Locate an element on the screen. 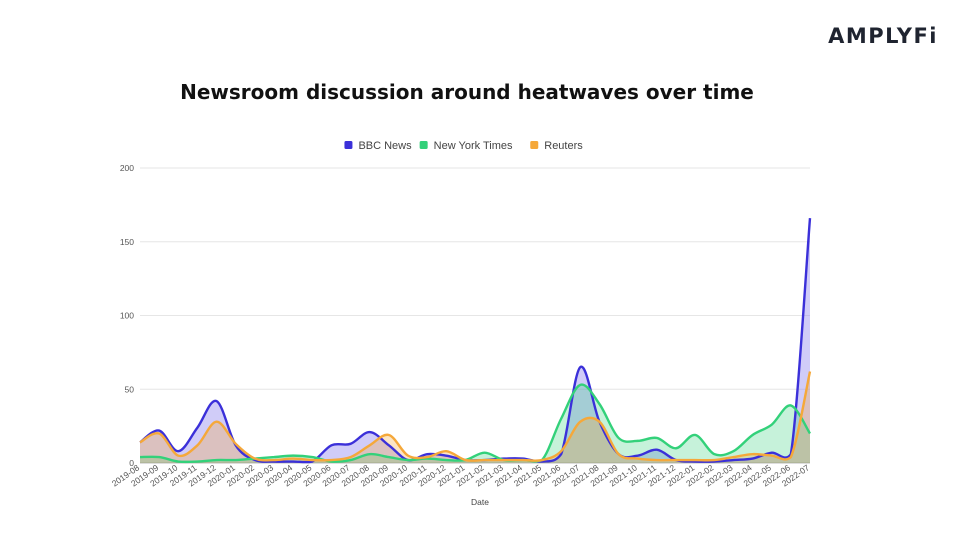 This screenshot has height=540, width=960. legend-label-new-york-times: New York Times is located at coordinates (473, 146).